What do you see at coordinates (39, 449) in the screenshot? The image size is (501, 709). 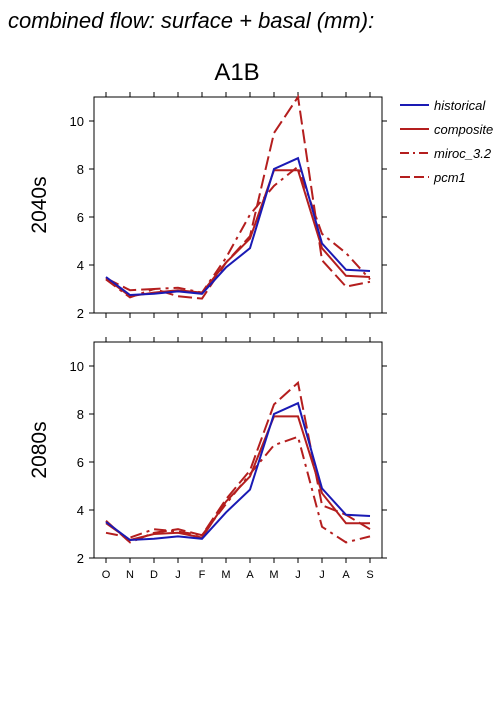 I see `panel-label: 2080s` at bounding box center [39, 449].